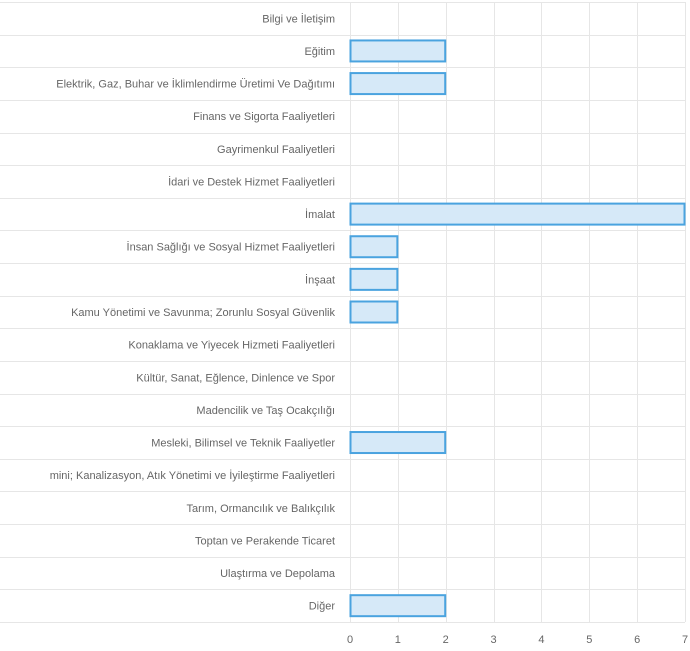 The image size is (690, 651). Describe the element at coordinates (685, 640) in the screenshot. I see `x-tick-label: 7` at that location.